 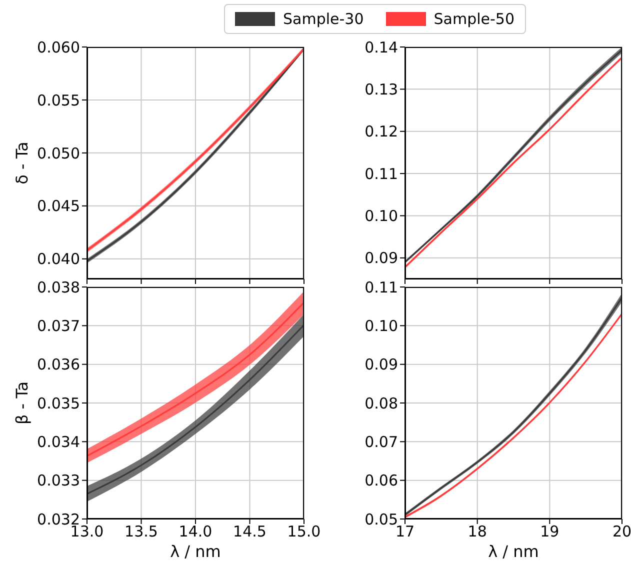 What do you see at coordinates (58, 403) in the screenshot?
I see `y-tick-label: 0.035` at bounding box center [58, 403].